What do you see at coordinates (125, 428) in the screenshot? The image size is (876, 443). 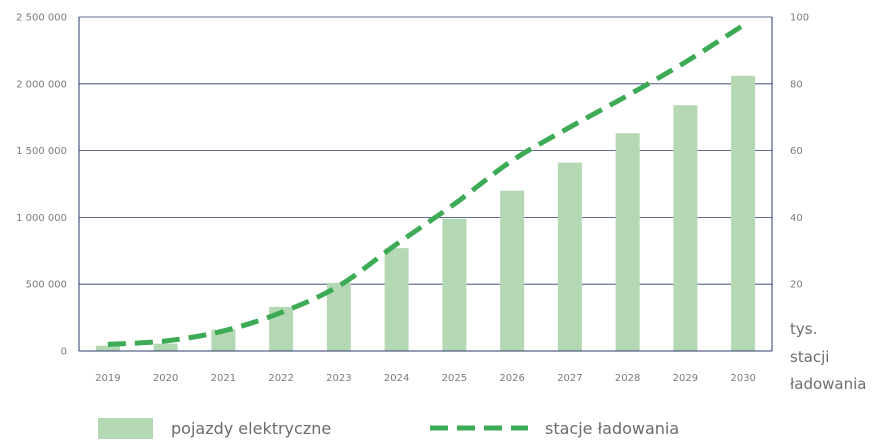 I see `legend-bar-swatch` at bounding box center [125, 428].